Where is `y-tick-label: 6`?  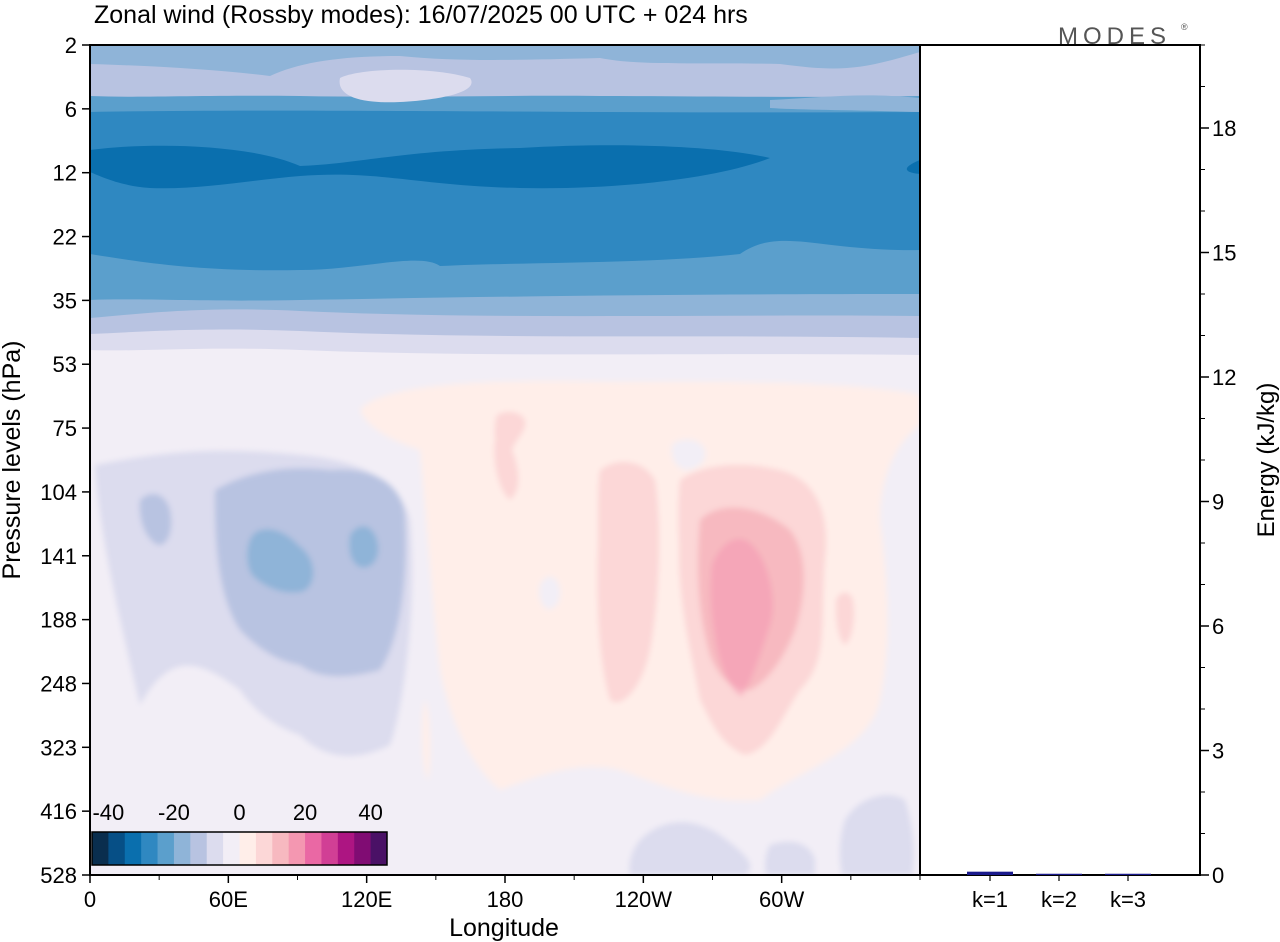
y-tick-label: 6 is located at coordinates (71, 109).